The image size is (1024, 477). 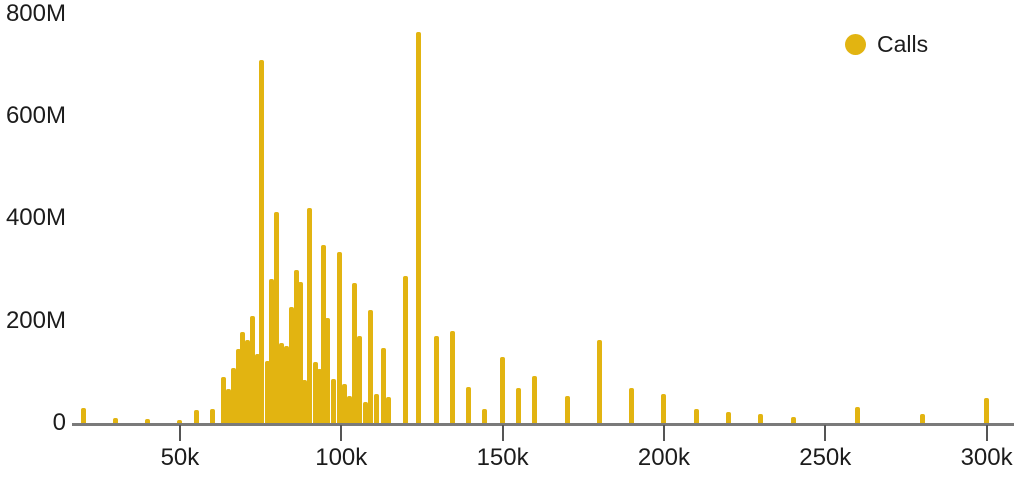 I want to click on x-axis-label-300k: 300k, so click(x=986, y=457).